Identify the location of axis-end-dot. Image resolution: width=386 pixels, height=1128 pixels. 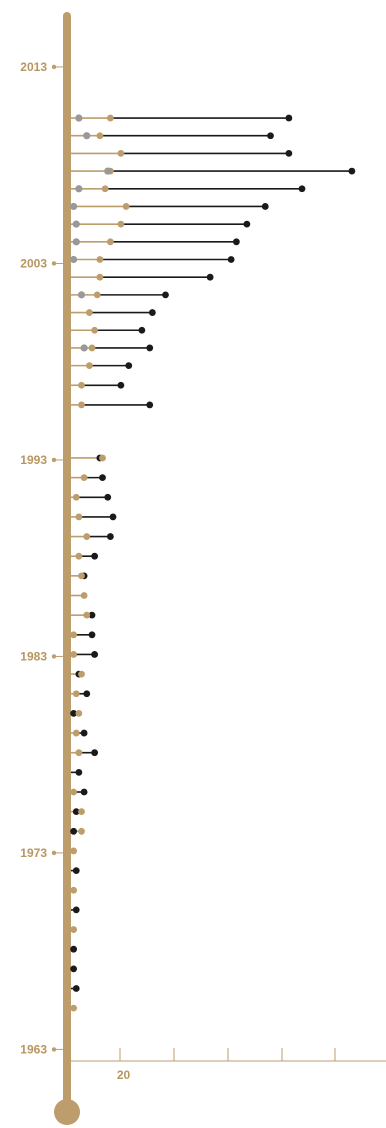
(67, 1112).